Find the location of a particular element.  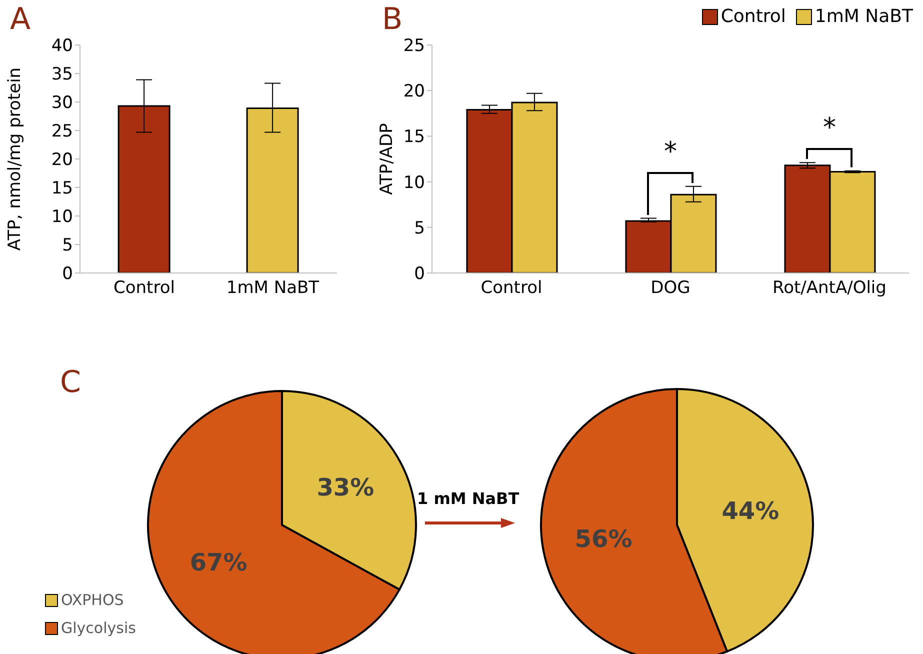

data-label: 33% is located at coordinates (345, 487).